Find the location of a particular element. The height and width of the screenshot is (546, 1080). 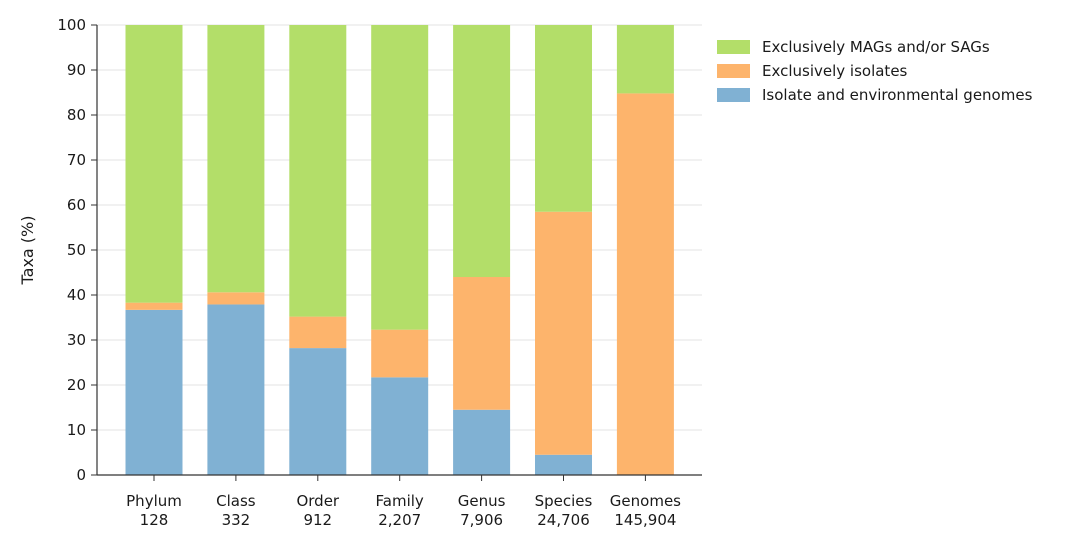

y-tick-label: 0 is located at coordinates (81, 475).